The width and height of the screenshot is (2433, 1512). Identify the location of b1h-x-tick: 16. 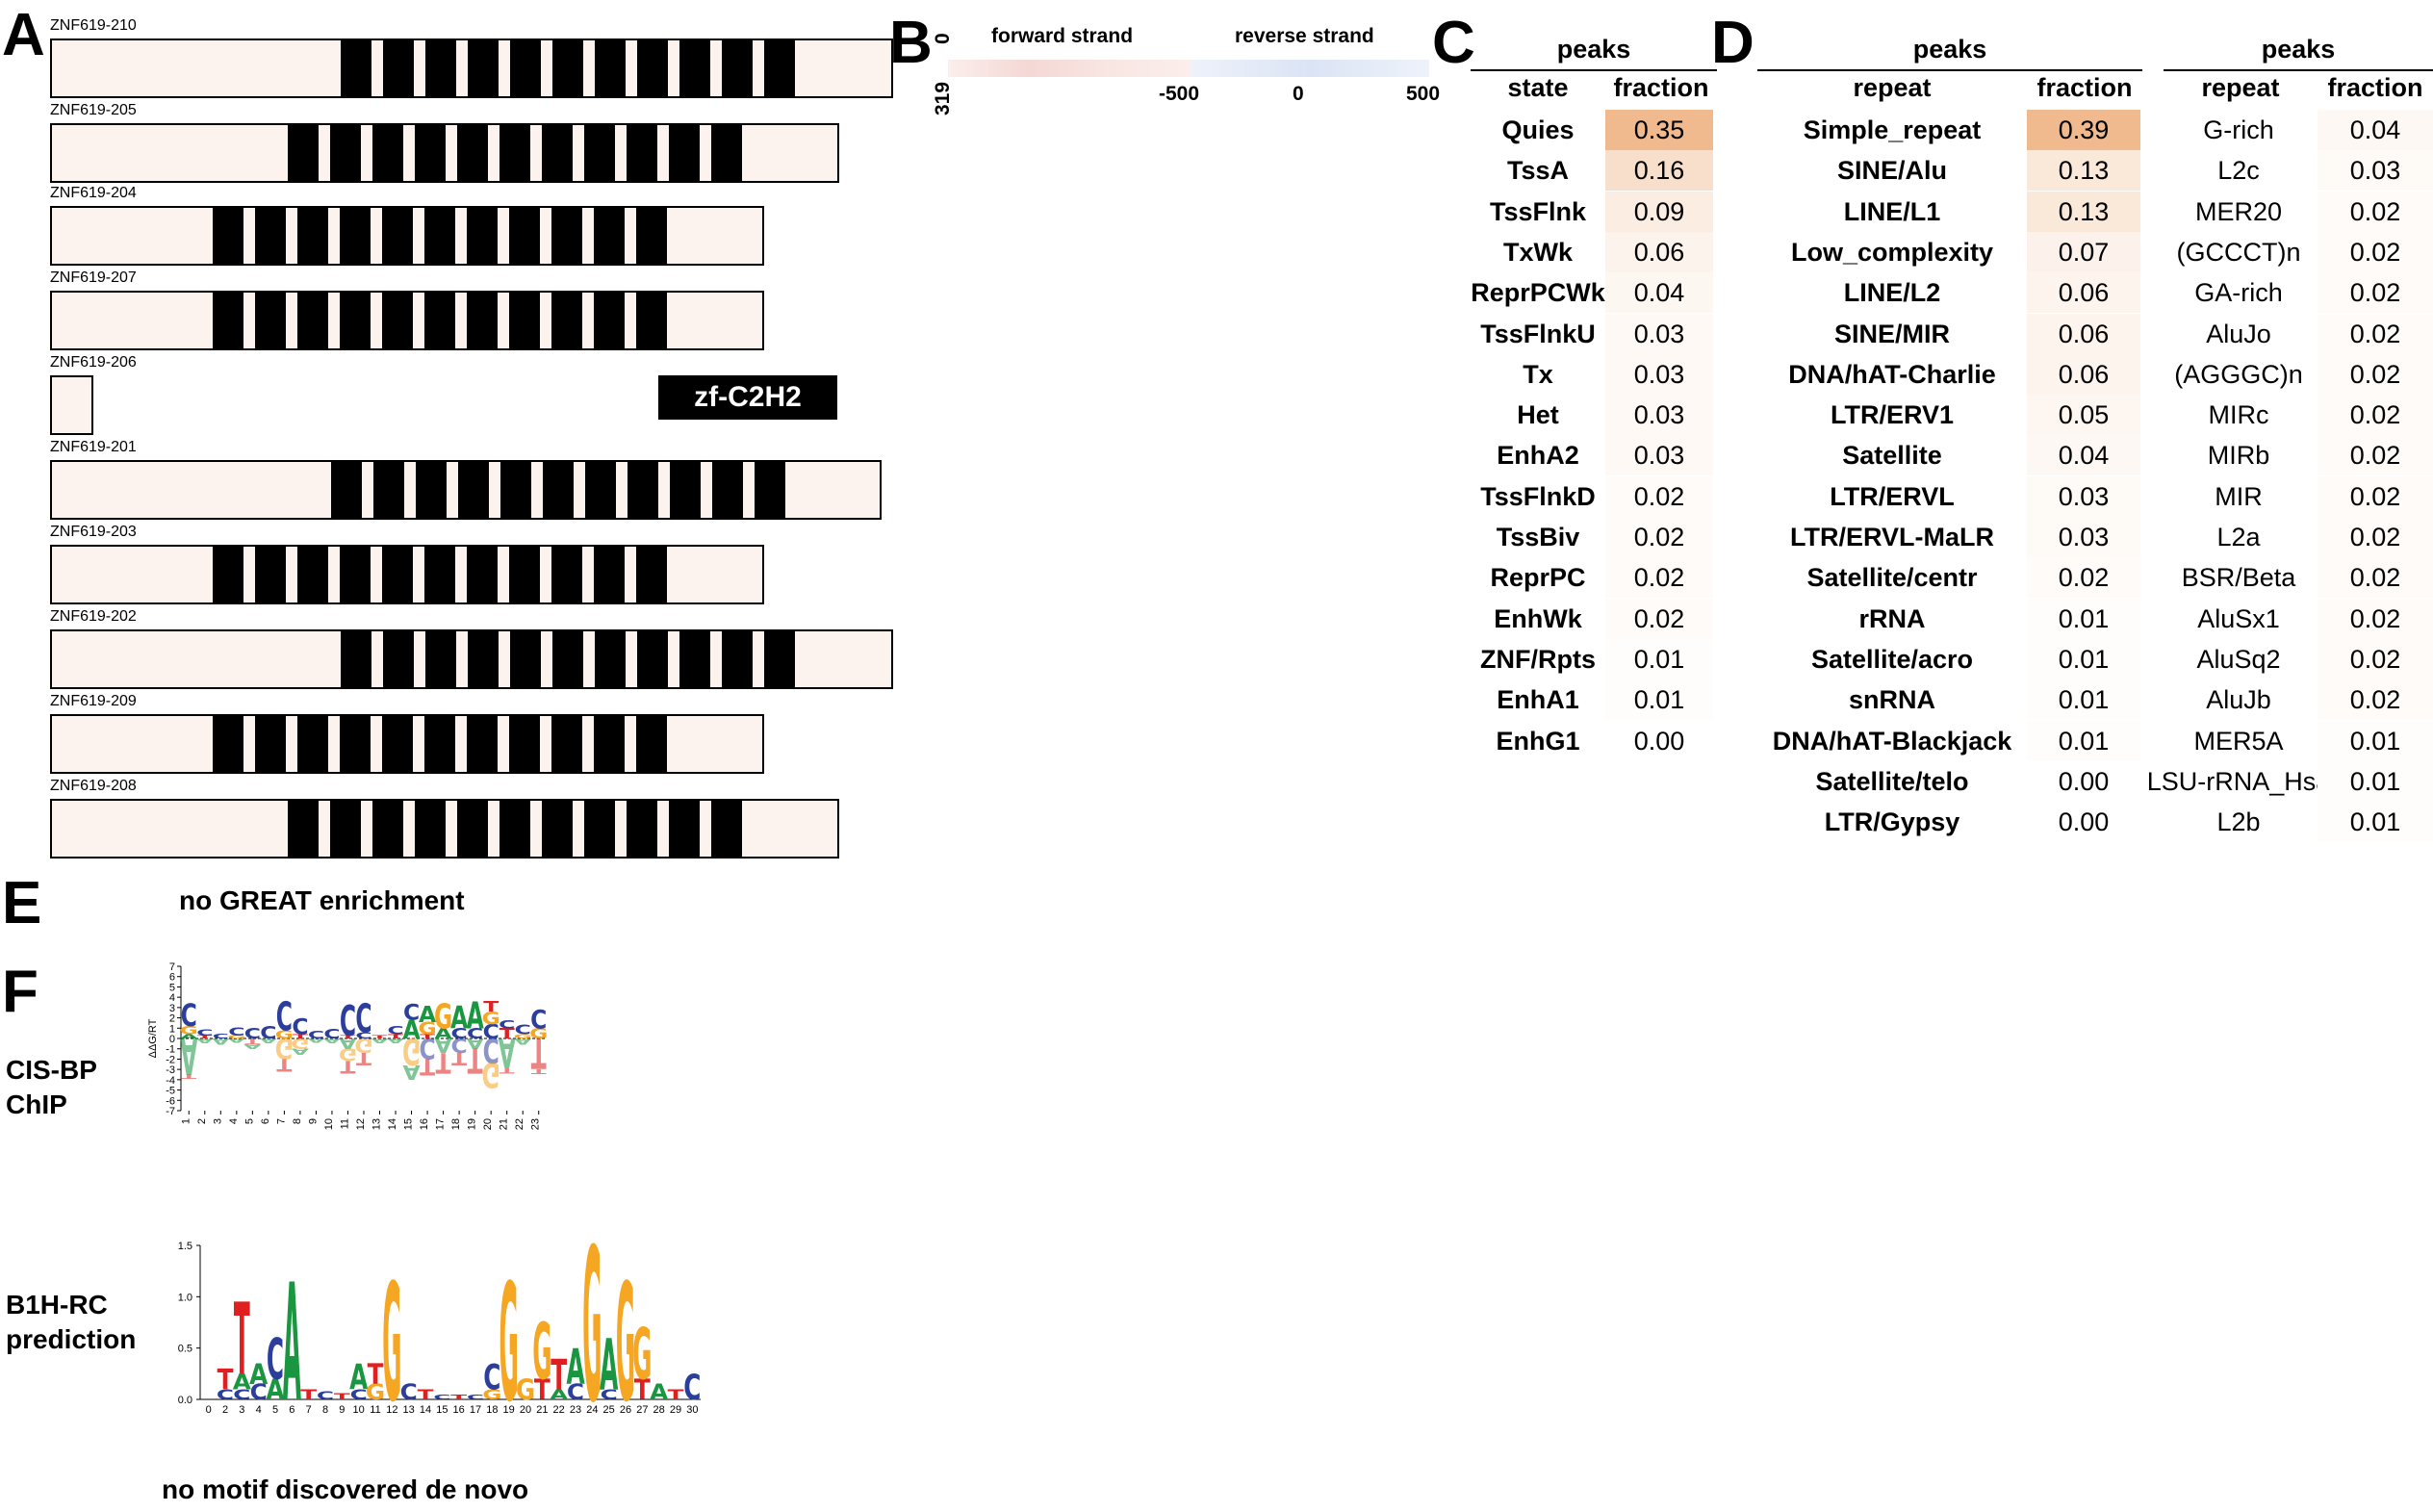
(459, 1410).